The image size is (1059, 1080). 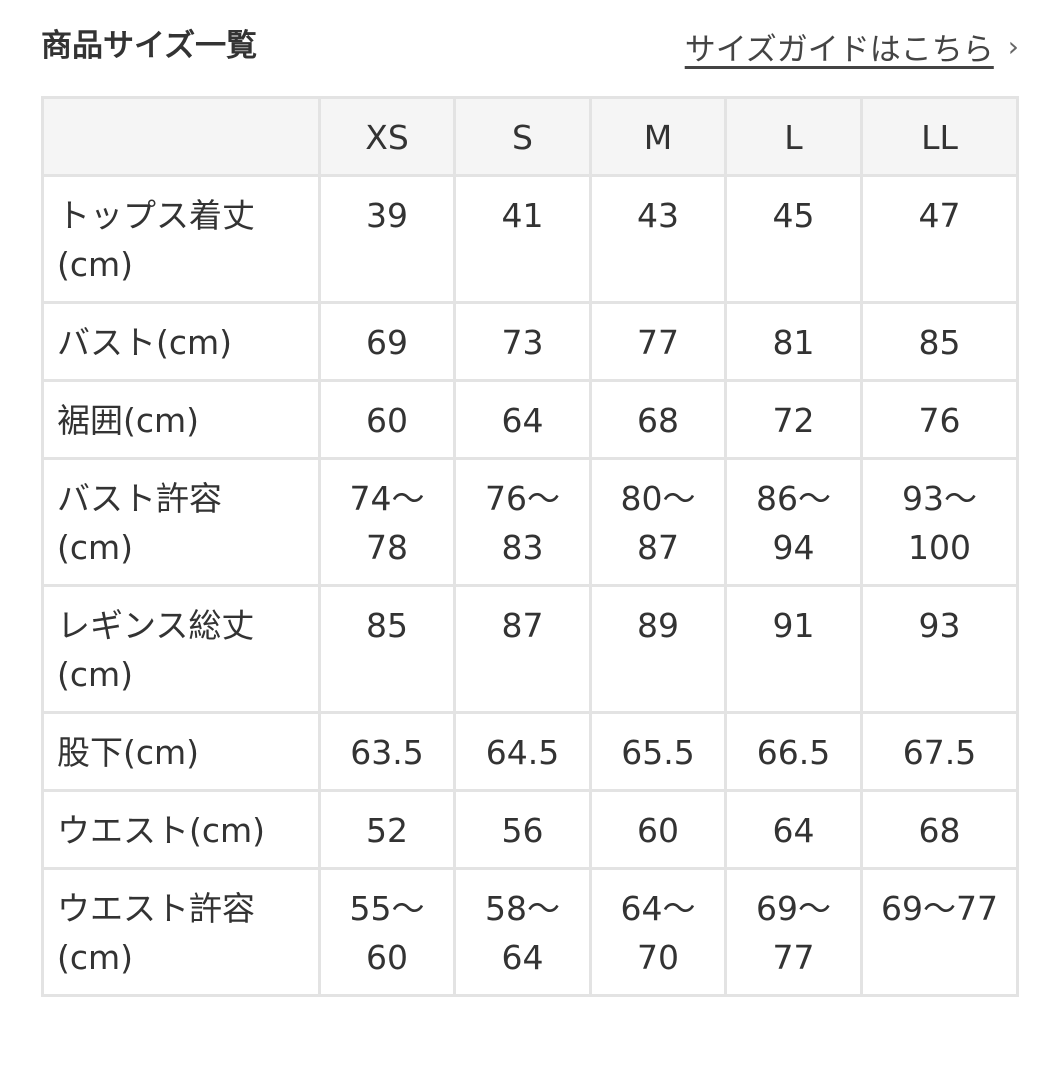 I want to click on table-cell: 52, so click(x=387, y=829).